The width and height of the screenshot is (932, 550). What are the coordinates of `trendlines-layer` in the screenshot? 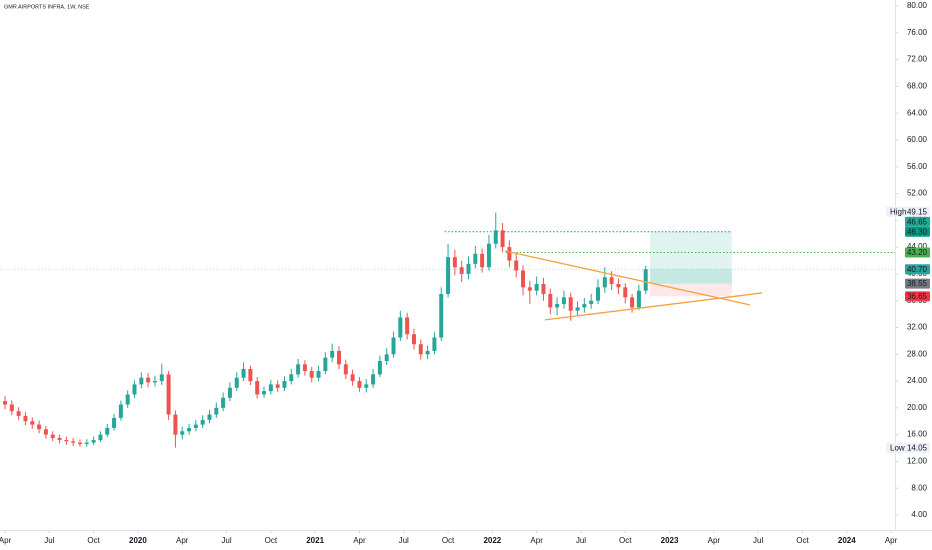 It's located at (633, 285).